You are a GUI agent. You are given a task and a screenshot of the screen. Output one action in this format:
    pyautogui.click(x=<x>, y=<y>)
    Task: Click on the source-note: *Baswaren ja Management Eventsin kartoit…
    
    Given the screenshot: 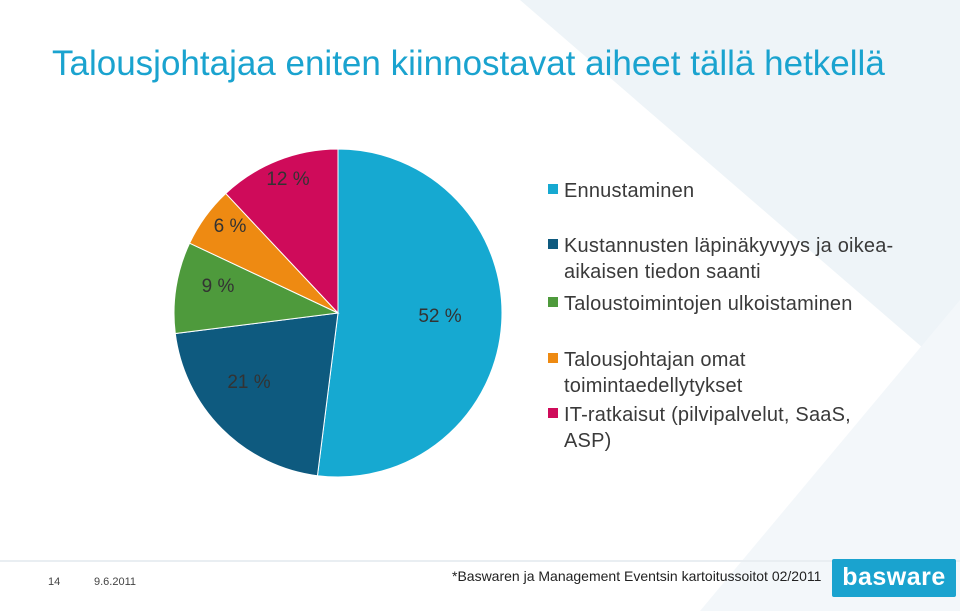 What is the action you would take?
    pyautogui.click(x=637, y=576)
    